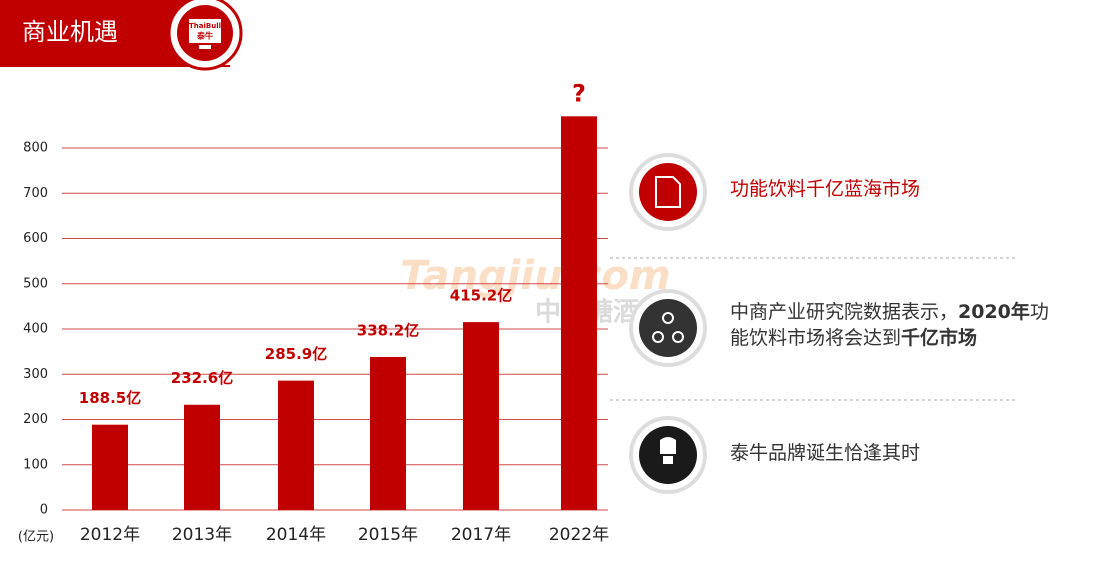 The width and height of the screenshot is (1100, 585). What do you see at coordinates (388, 535) in the screenshot?
I see `x-tick-label: 2015年` at bounding box center [388, 535].